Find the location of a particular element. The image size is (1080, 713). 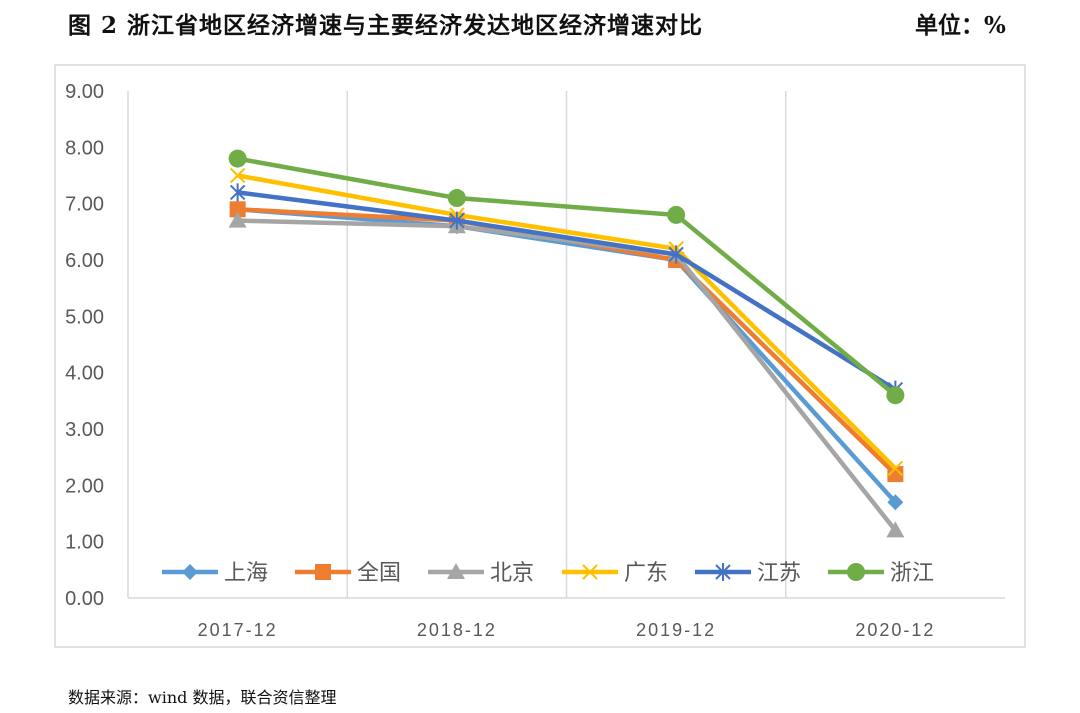

y-tick-label: 7.00 is located at coordinates (84, 205).